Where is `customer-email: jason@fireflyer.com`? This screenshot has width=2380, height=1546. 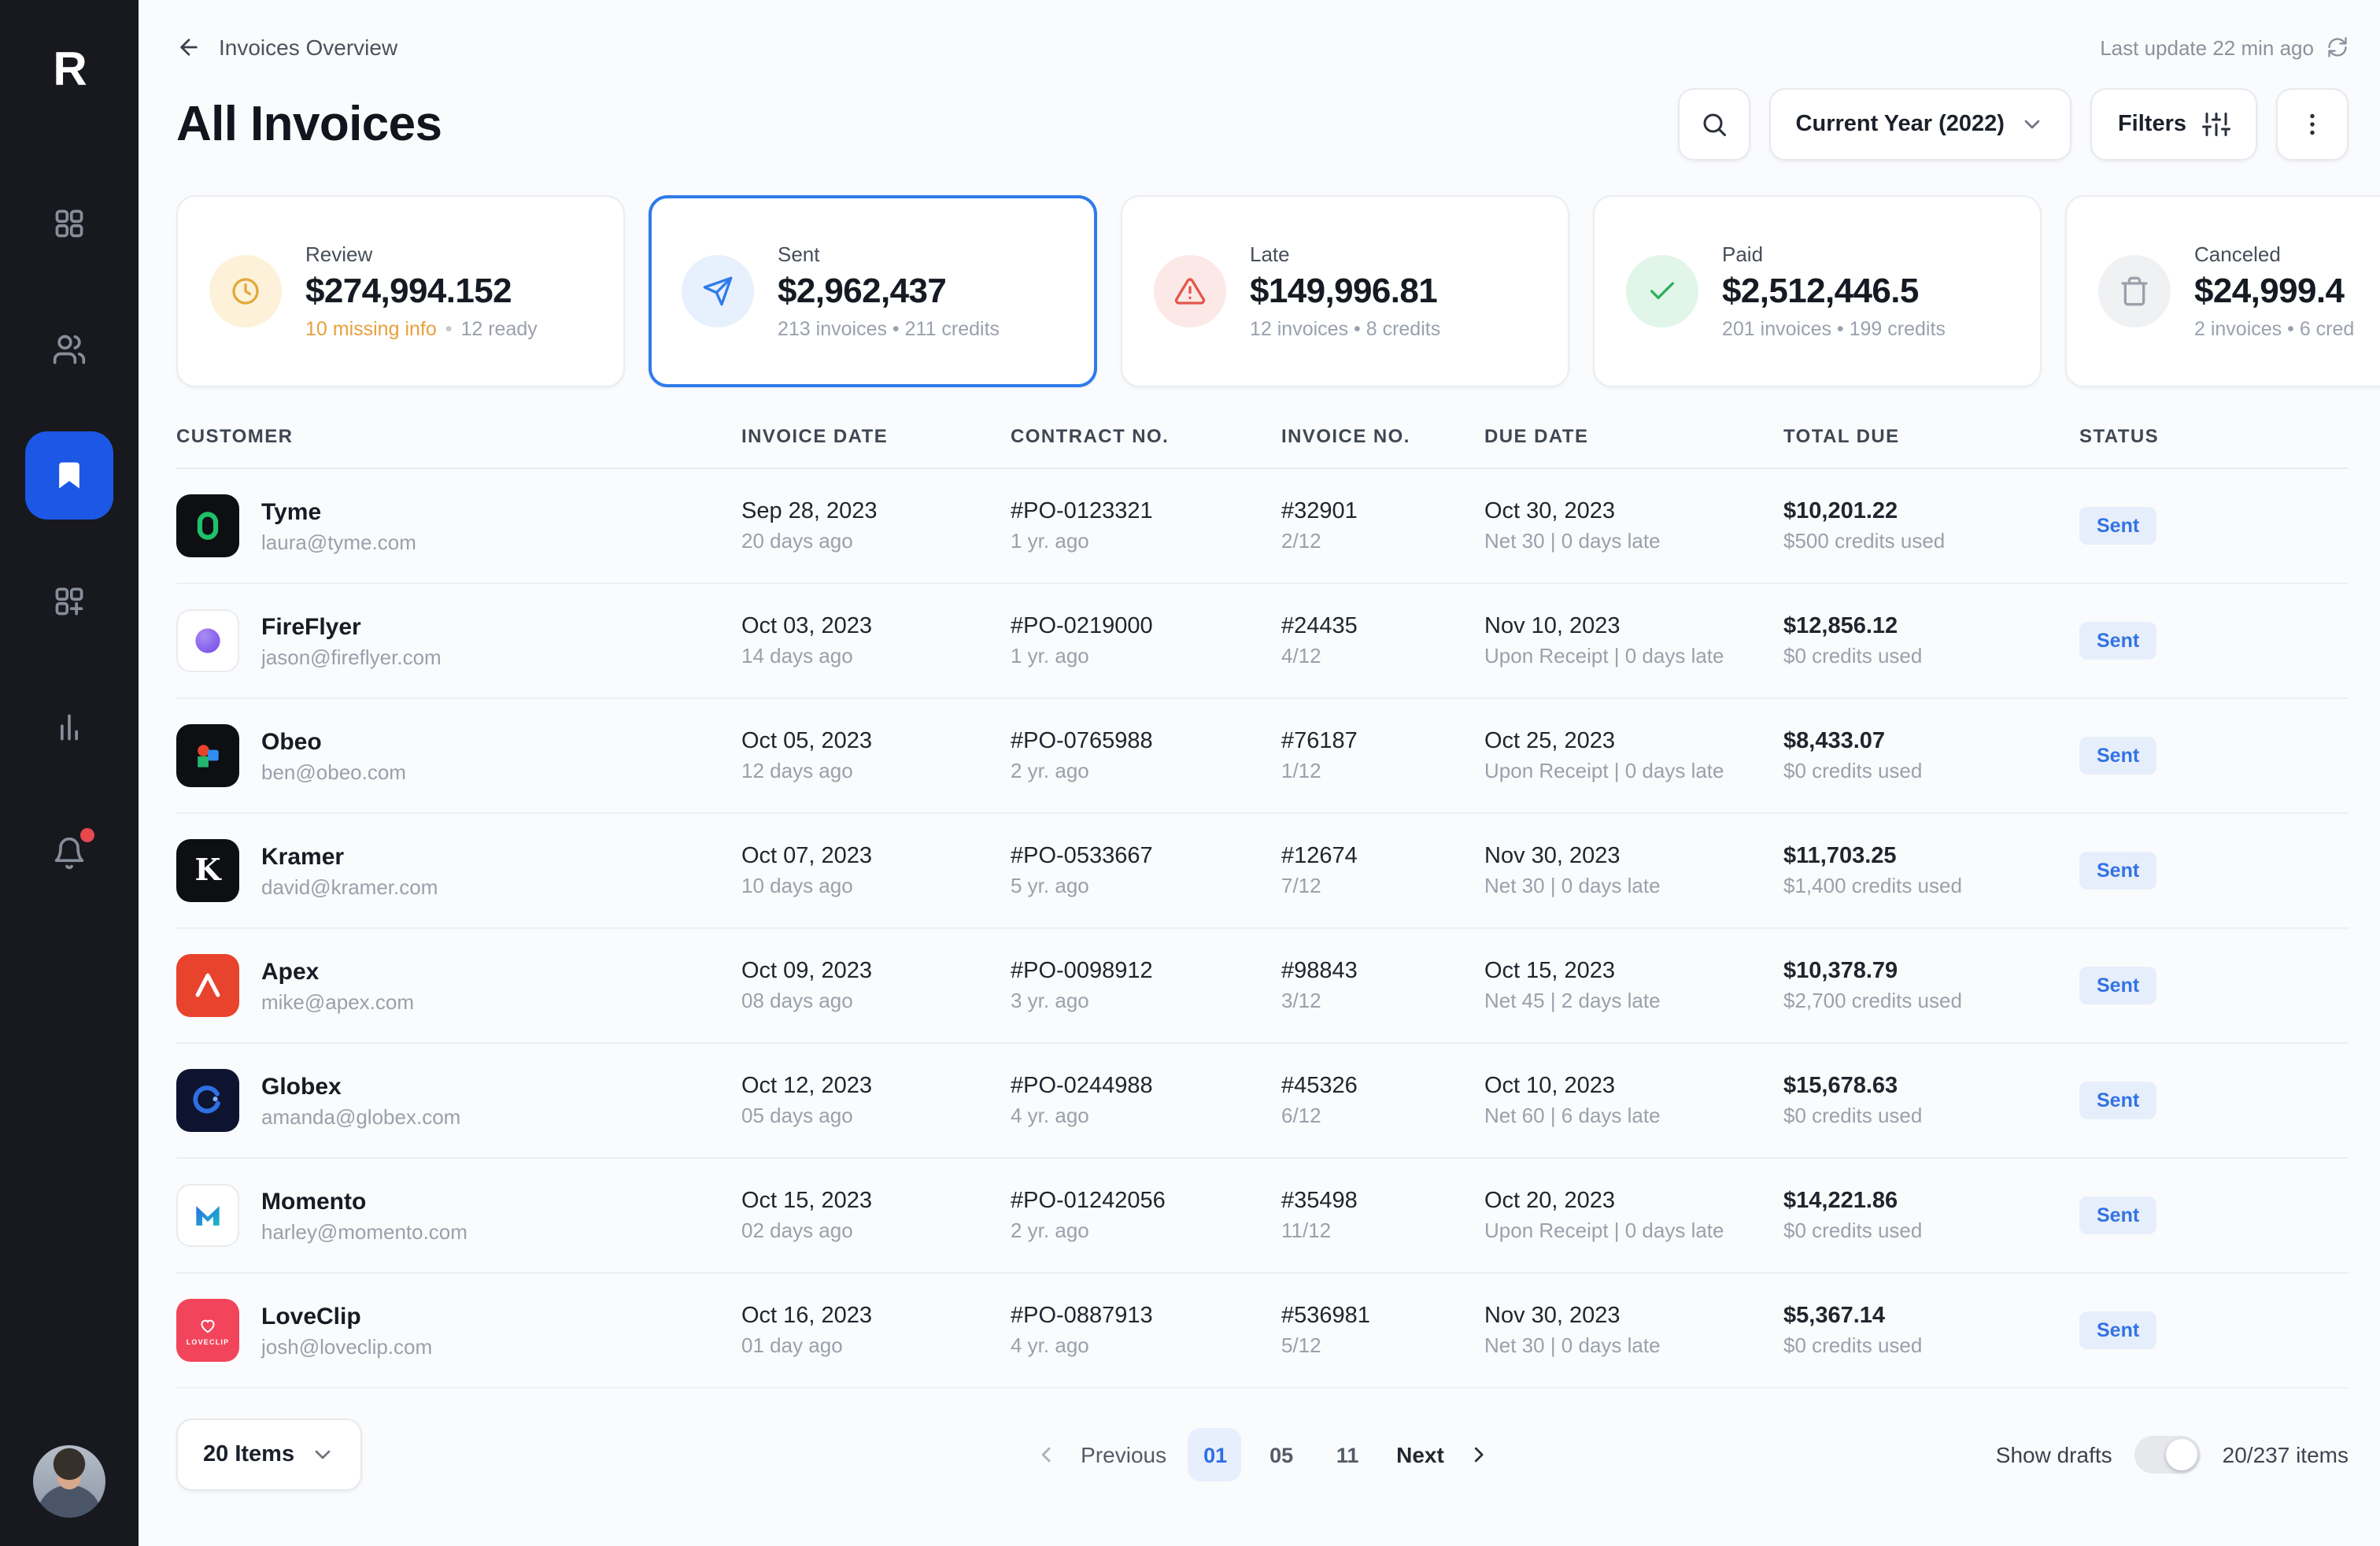 customer-email: jason@fireflyer.com is located at coordinates (351, 656).